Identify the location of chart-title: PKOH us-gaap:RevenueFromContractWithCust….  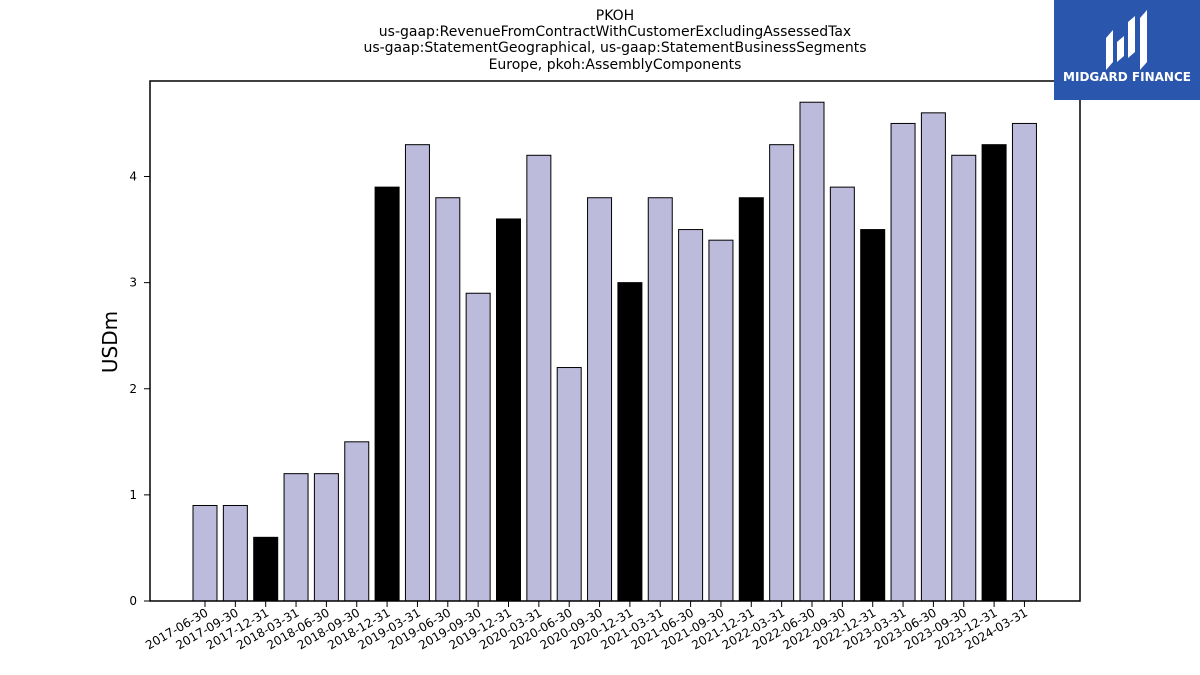
(614, 40).